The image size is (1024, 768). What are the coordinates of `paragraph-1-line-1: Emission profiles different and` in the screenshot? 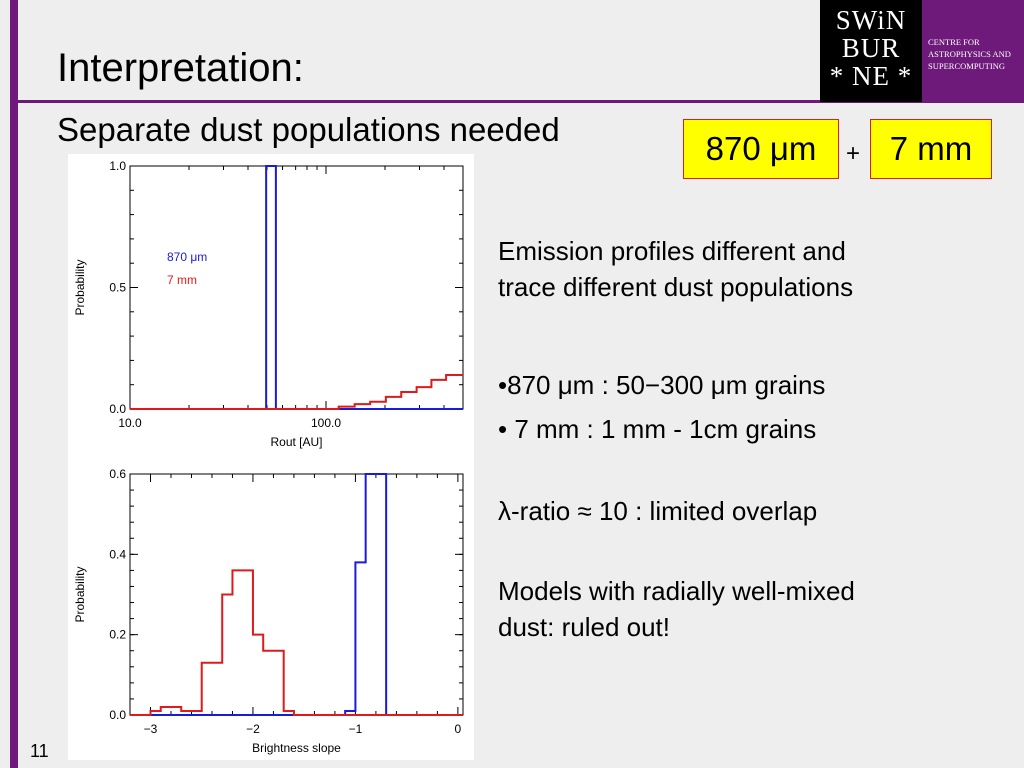 It's located at (672, 251).